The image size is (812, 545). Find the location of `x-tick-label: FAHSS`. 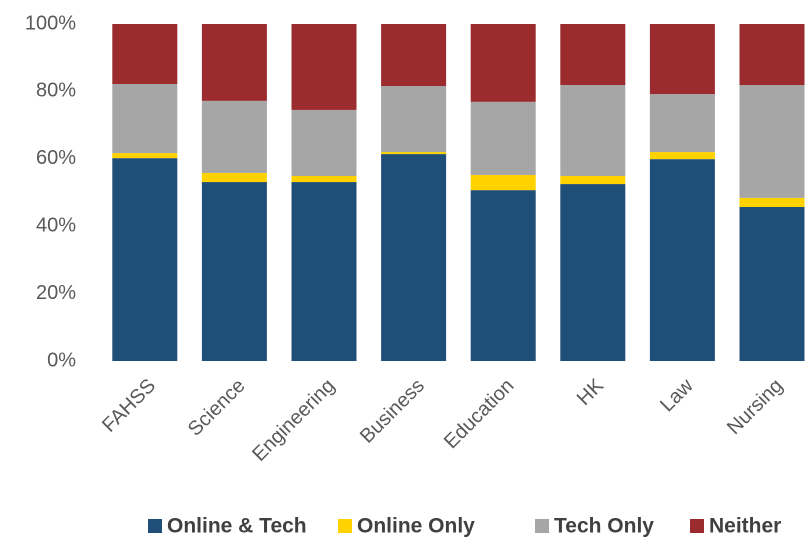

x-tick-label: FAHSS is located at coordinates (129, 406).